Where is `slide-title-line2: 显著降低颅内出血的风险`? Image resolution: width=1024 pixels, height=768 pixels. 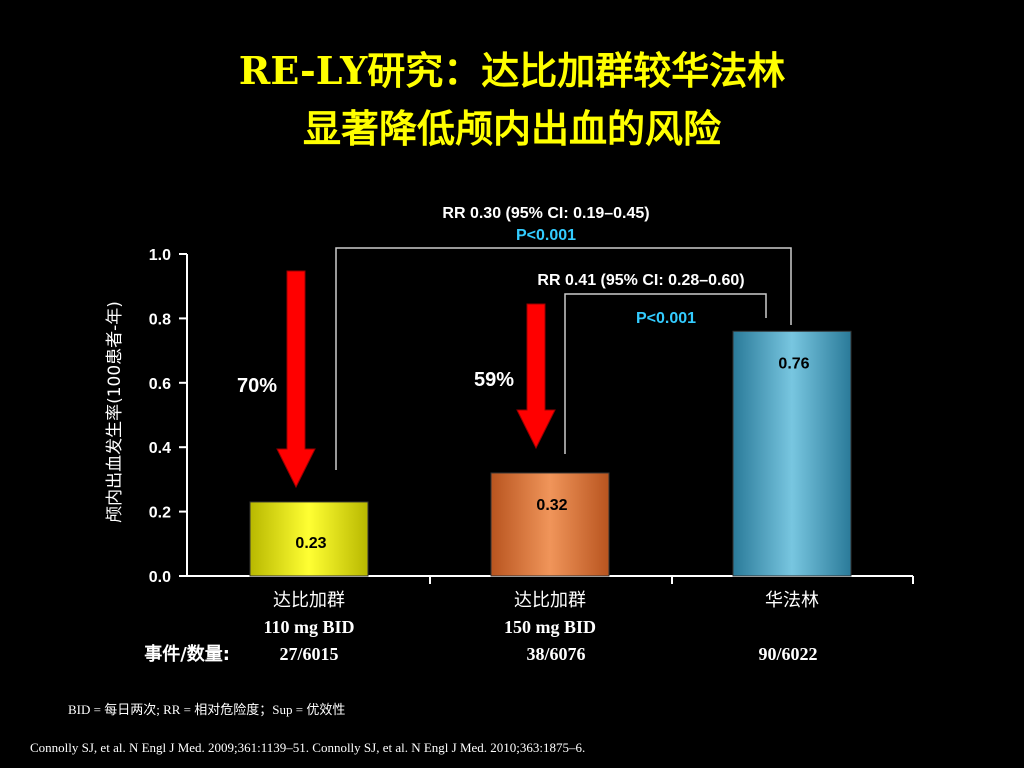 slide-title-line2: 显著降低颅内出血的风险 is located at coordinates (511, 128).